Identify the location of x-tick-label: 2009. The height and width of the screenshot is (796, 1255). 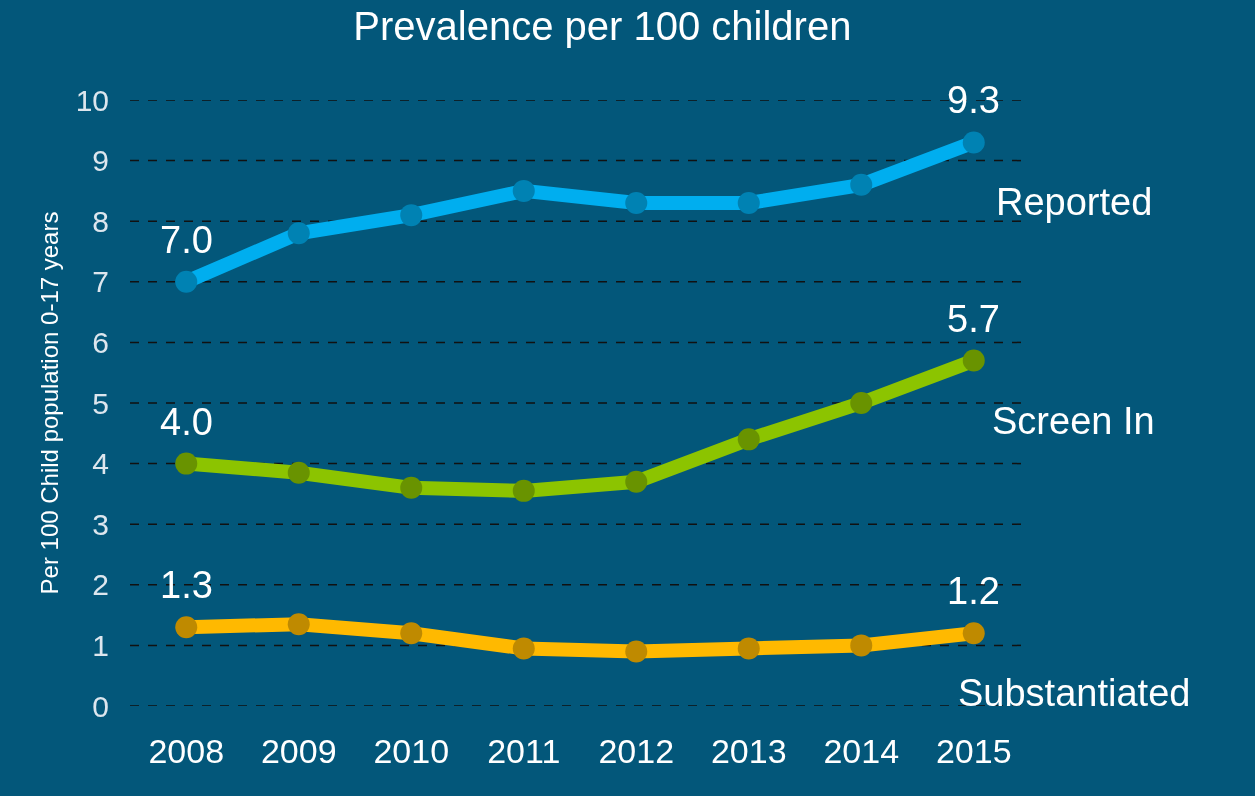
(298, 751).